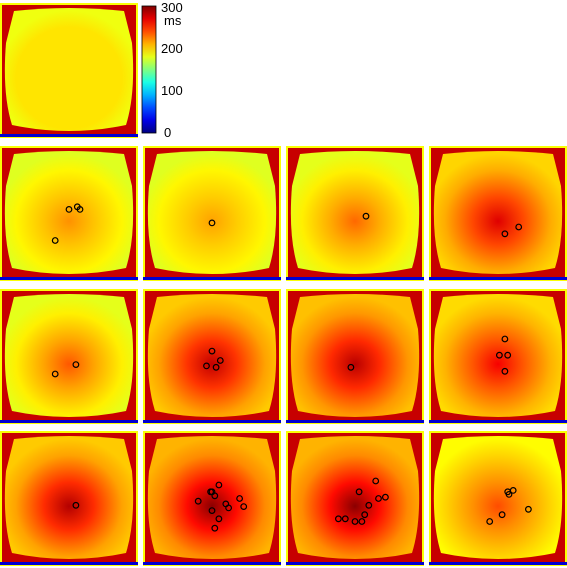 Image resolution: width=567 pixels, height=568 pixels. I want to click on colorbar-tick-200: 200, so click(172, 48).